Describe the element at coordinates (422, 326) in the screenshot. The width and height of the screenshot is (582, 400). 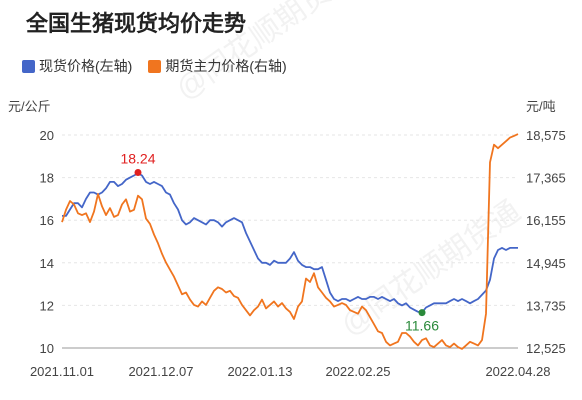
I see `min-point-label: 11.66` at that location.